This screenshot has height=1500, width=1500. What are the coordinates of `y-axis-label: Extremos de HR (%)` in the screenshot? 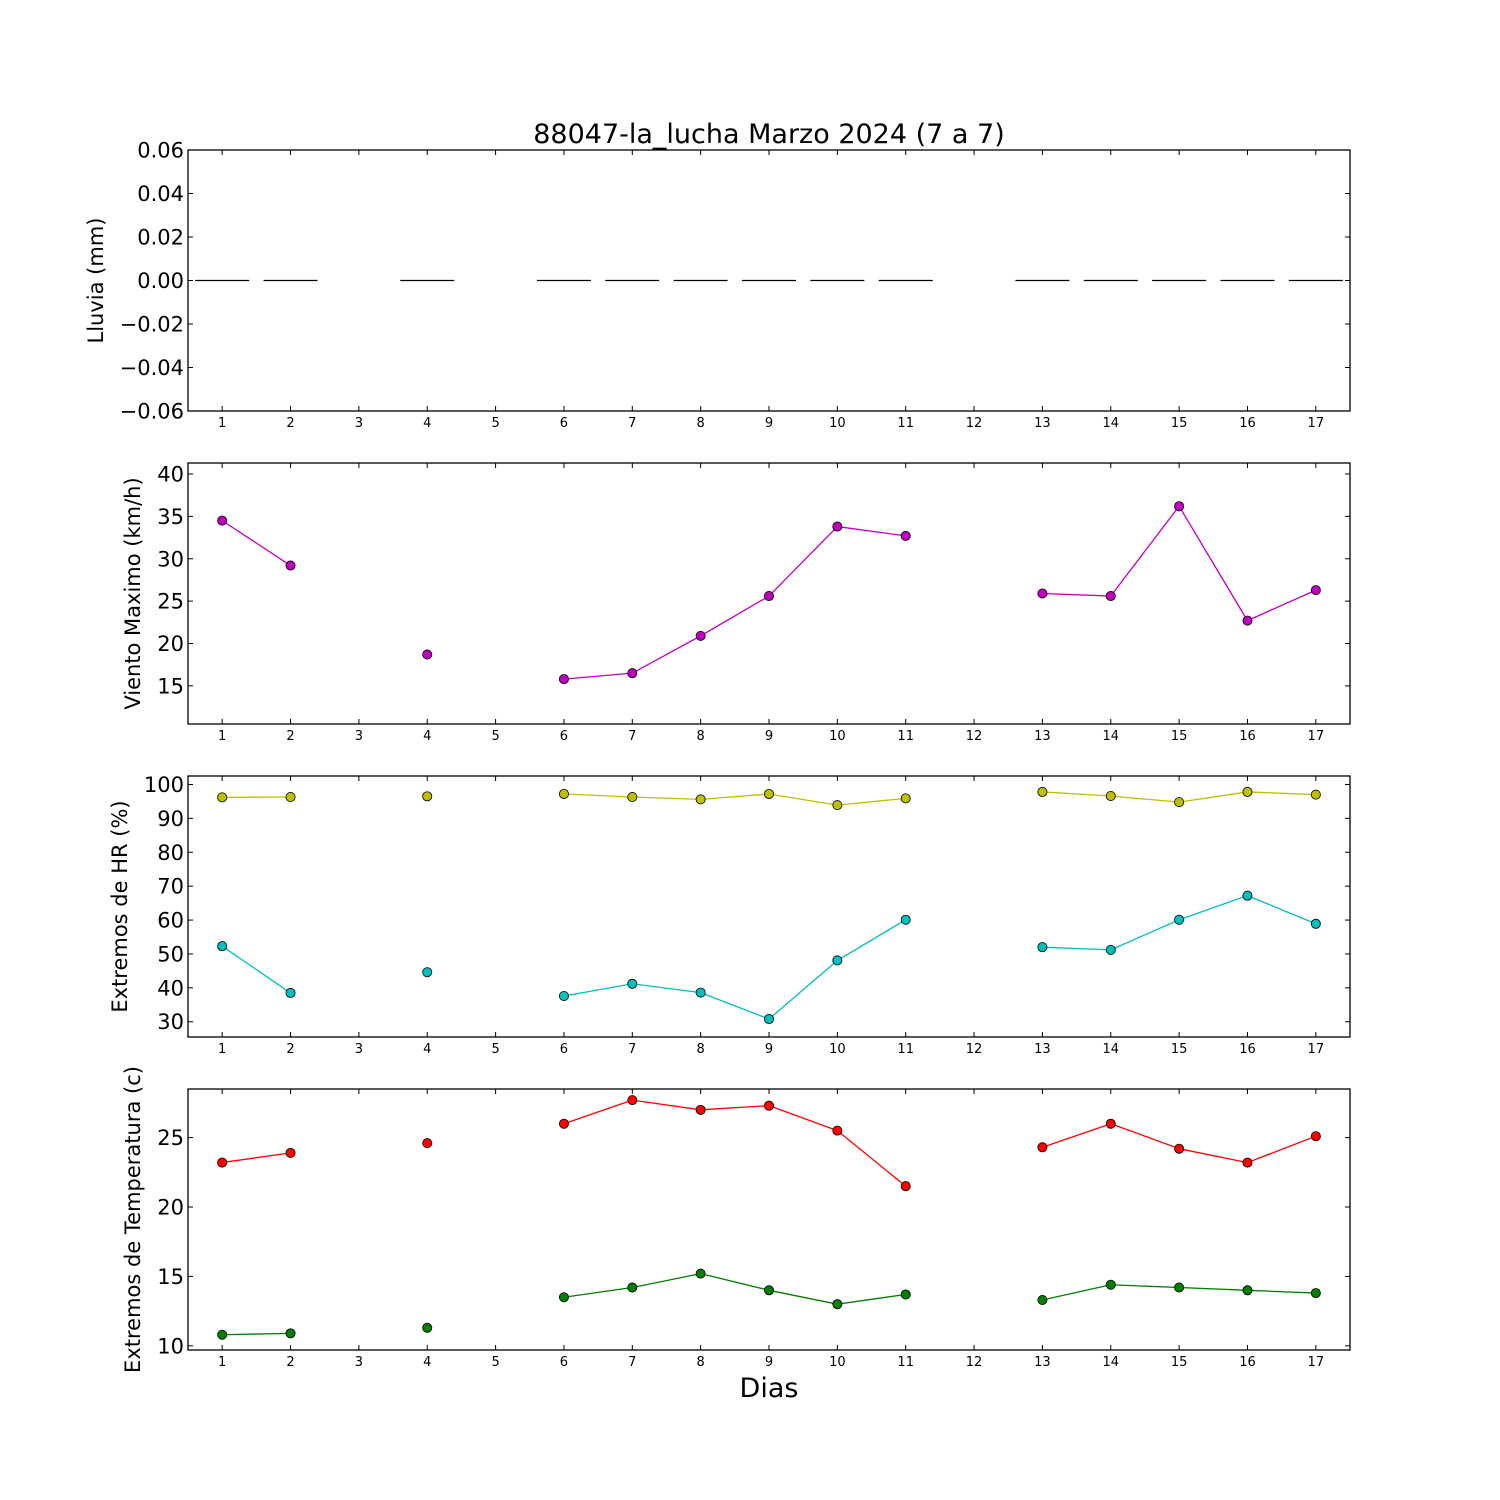 It's located at (120, 906).